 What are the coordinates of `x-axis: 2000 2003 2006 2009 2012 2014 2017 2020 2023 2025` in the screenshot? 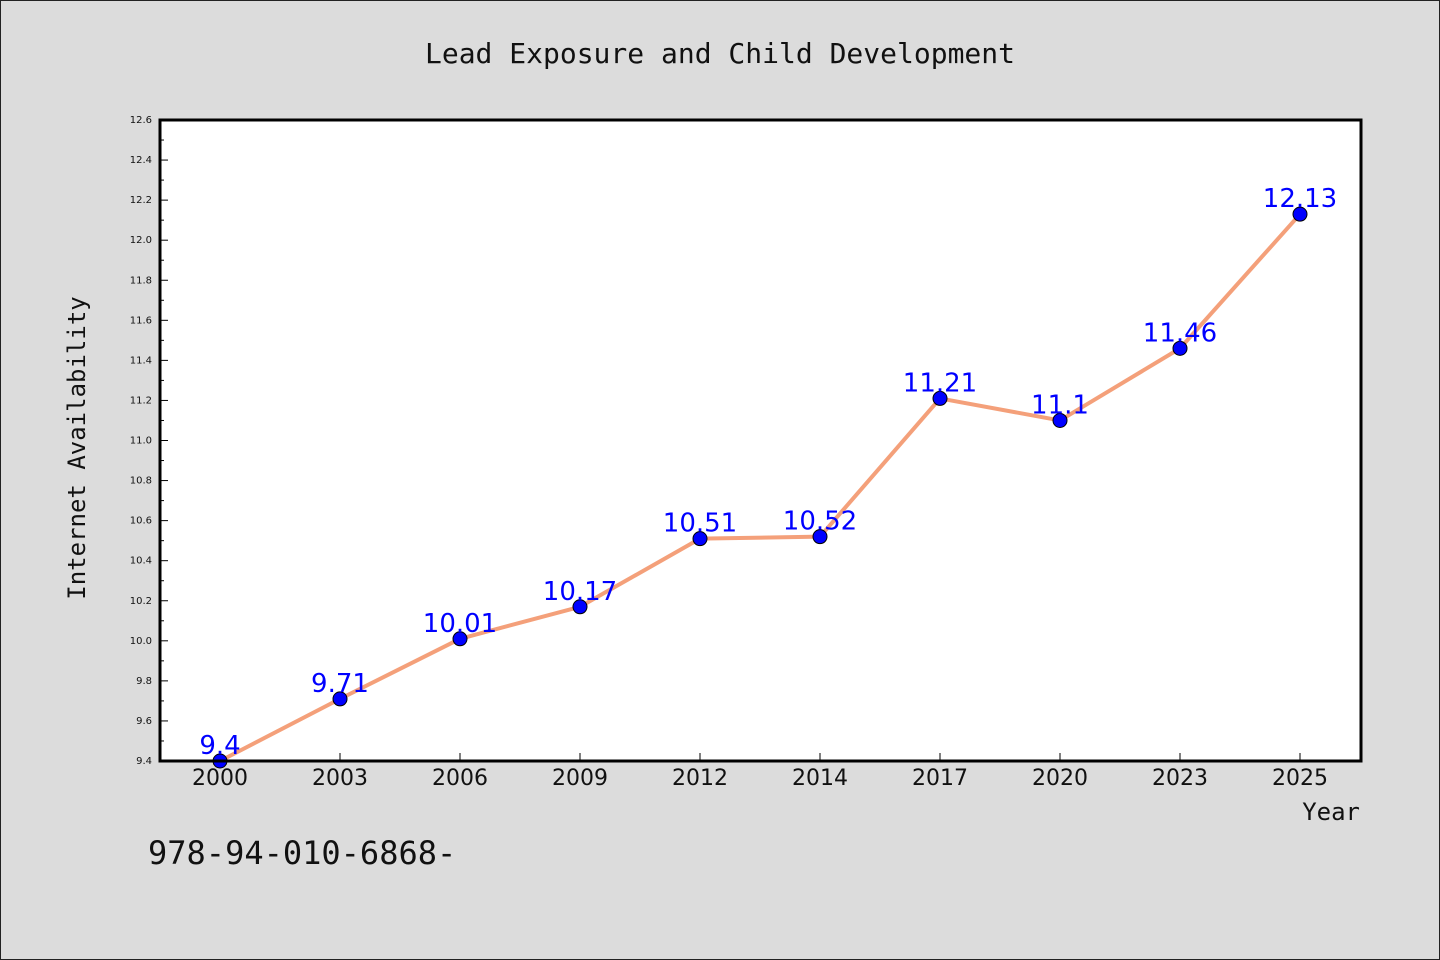 It's located at (760, 772).